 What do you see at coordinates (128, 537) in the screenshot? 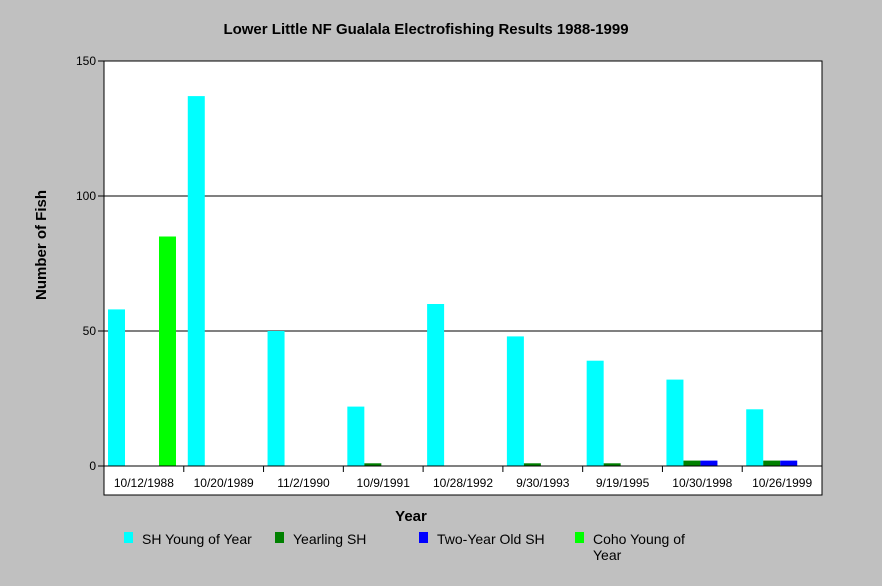
I see `legend-swatch-sh-young-of-year` at bounding box center [128, 537].